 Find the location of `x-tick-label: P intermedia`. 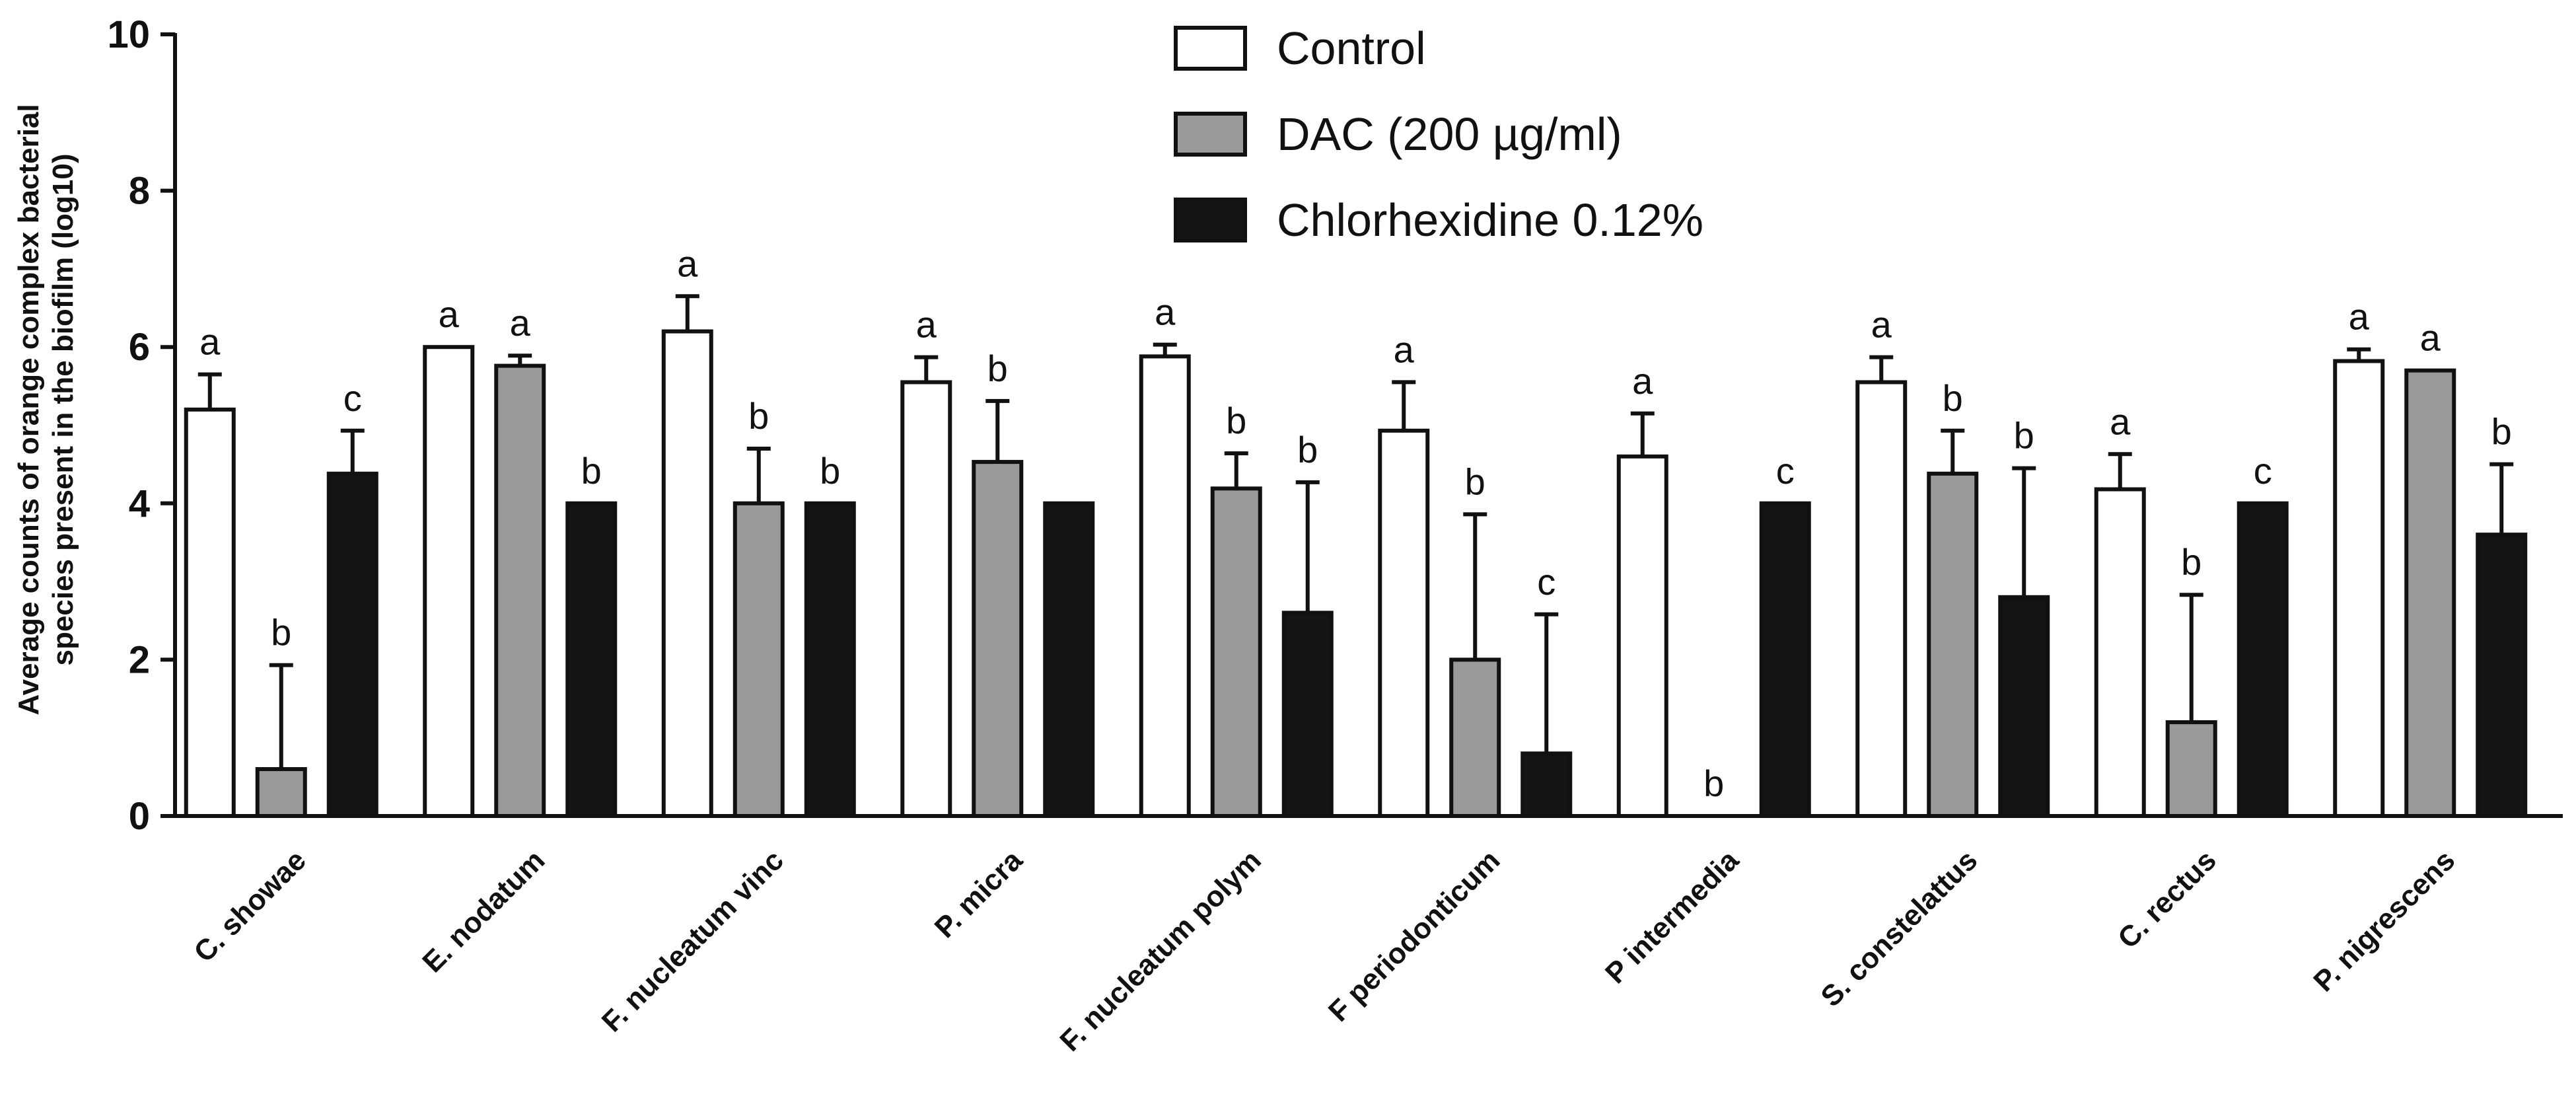

x-tick-label: P intermedia is located at coordinates (1672, 917).